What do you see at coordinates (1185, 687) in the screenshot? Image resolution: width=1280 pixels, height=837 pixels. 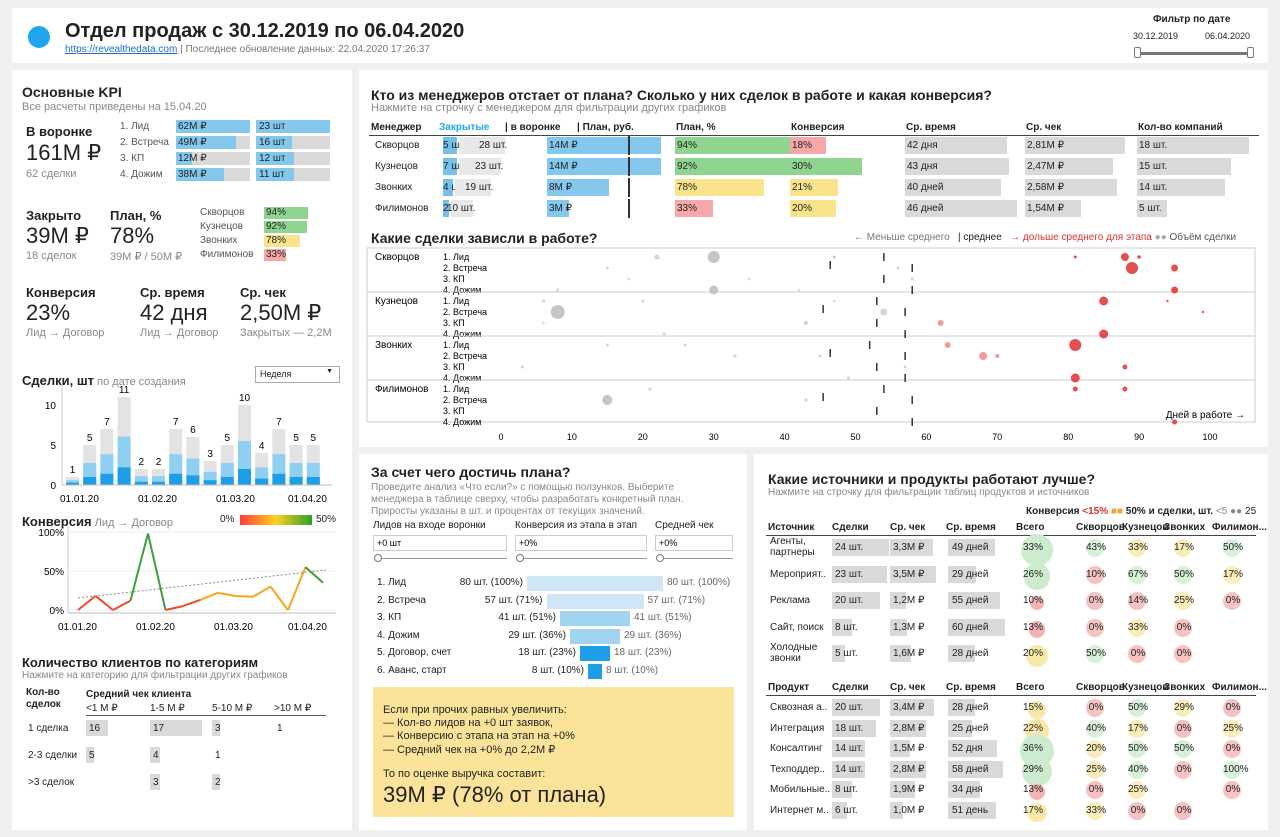 I see `table-header: Звонких` at bounding box center [1185, 687].